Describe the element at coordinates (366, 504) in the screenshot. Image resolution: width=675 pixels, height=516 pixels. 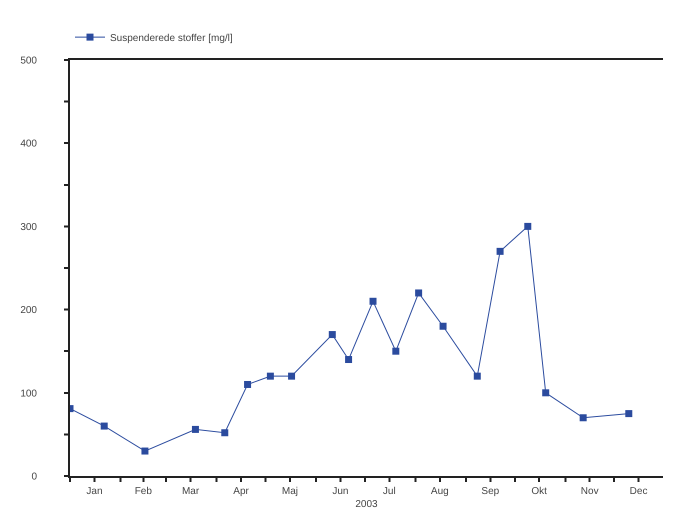
I see `x-axis-title: 2003` at that location.